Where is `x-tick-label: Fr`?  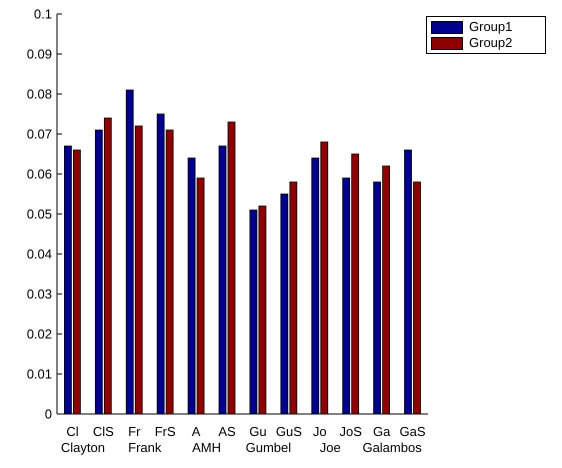 x-tick-label: Fr is located at coordinates (135, 431).